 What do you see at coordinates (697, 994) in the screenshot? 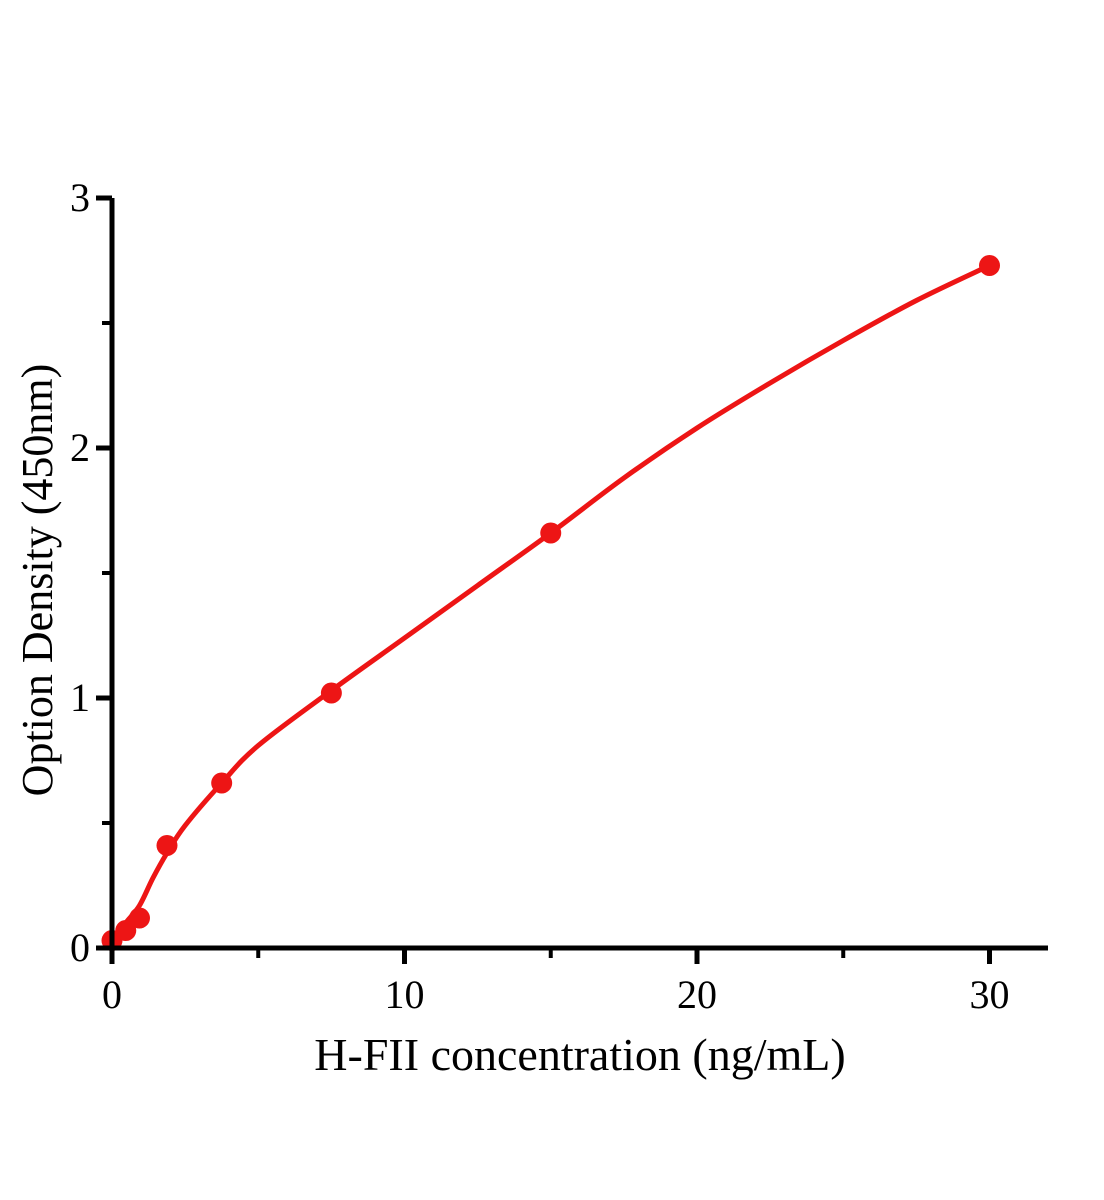
I see `x-tick-label: 20` at bounding box center [697, 994].